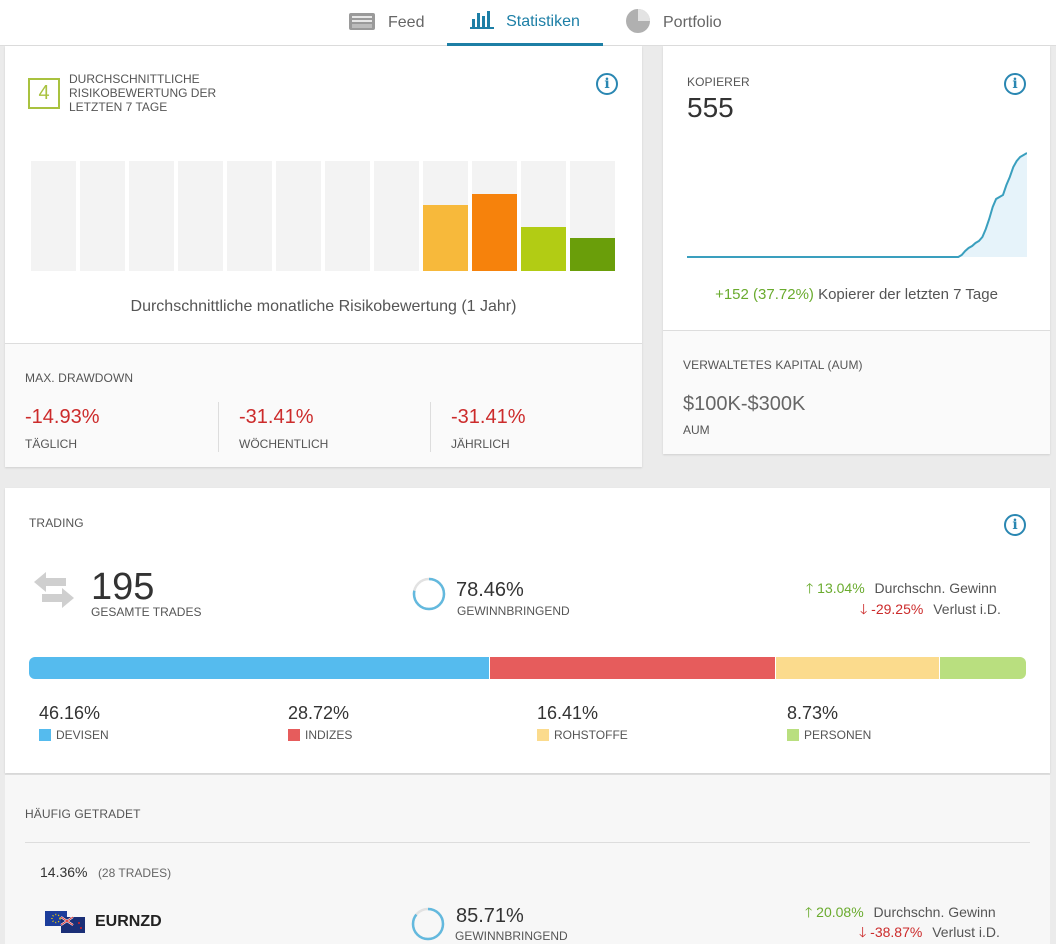  What do you see at coordinates (406, 22) in the screenshot?
I see `tab-label: Feed` at bounding box center [406, 22].